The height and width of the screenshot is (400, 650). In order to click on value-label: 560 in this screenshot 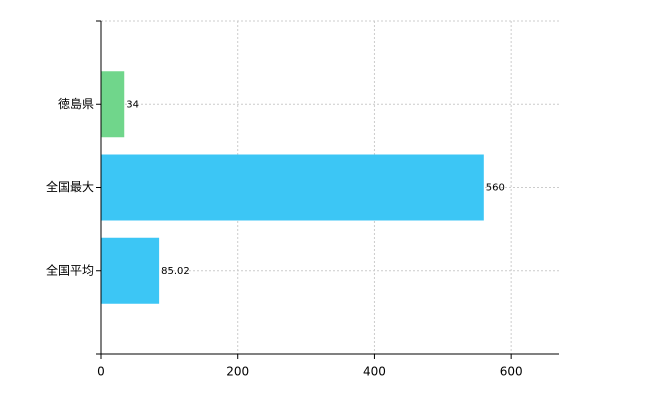, I will do `click(495, 188)`.